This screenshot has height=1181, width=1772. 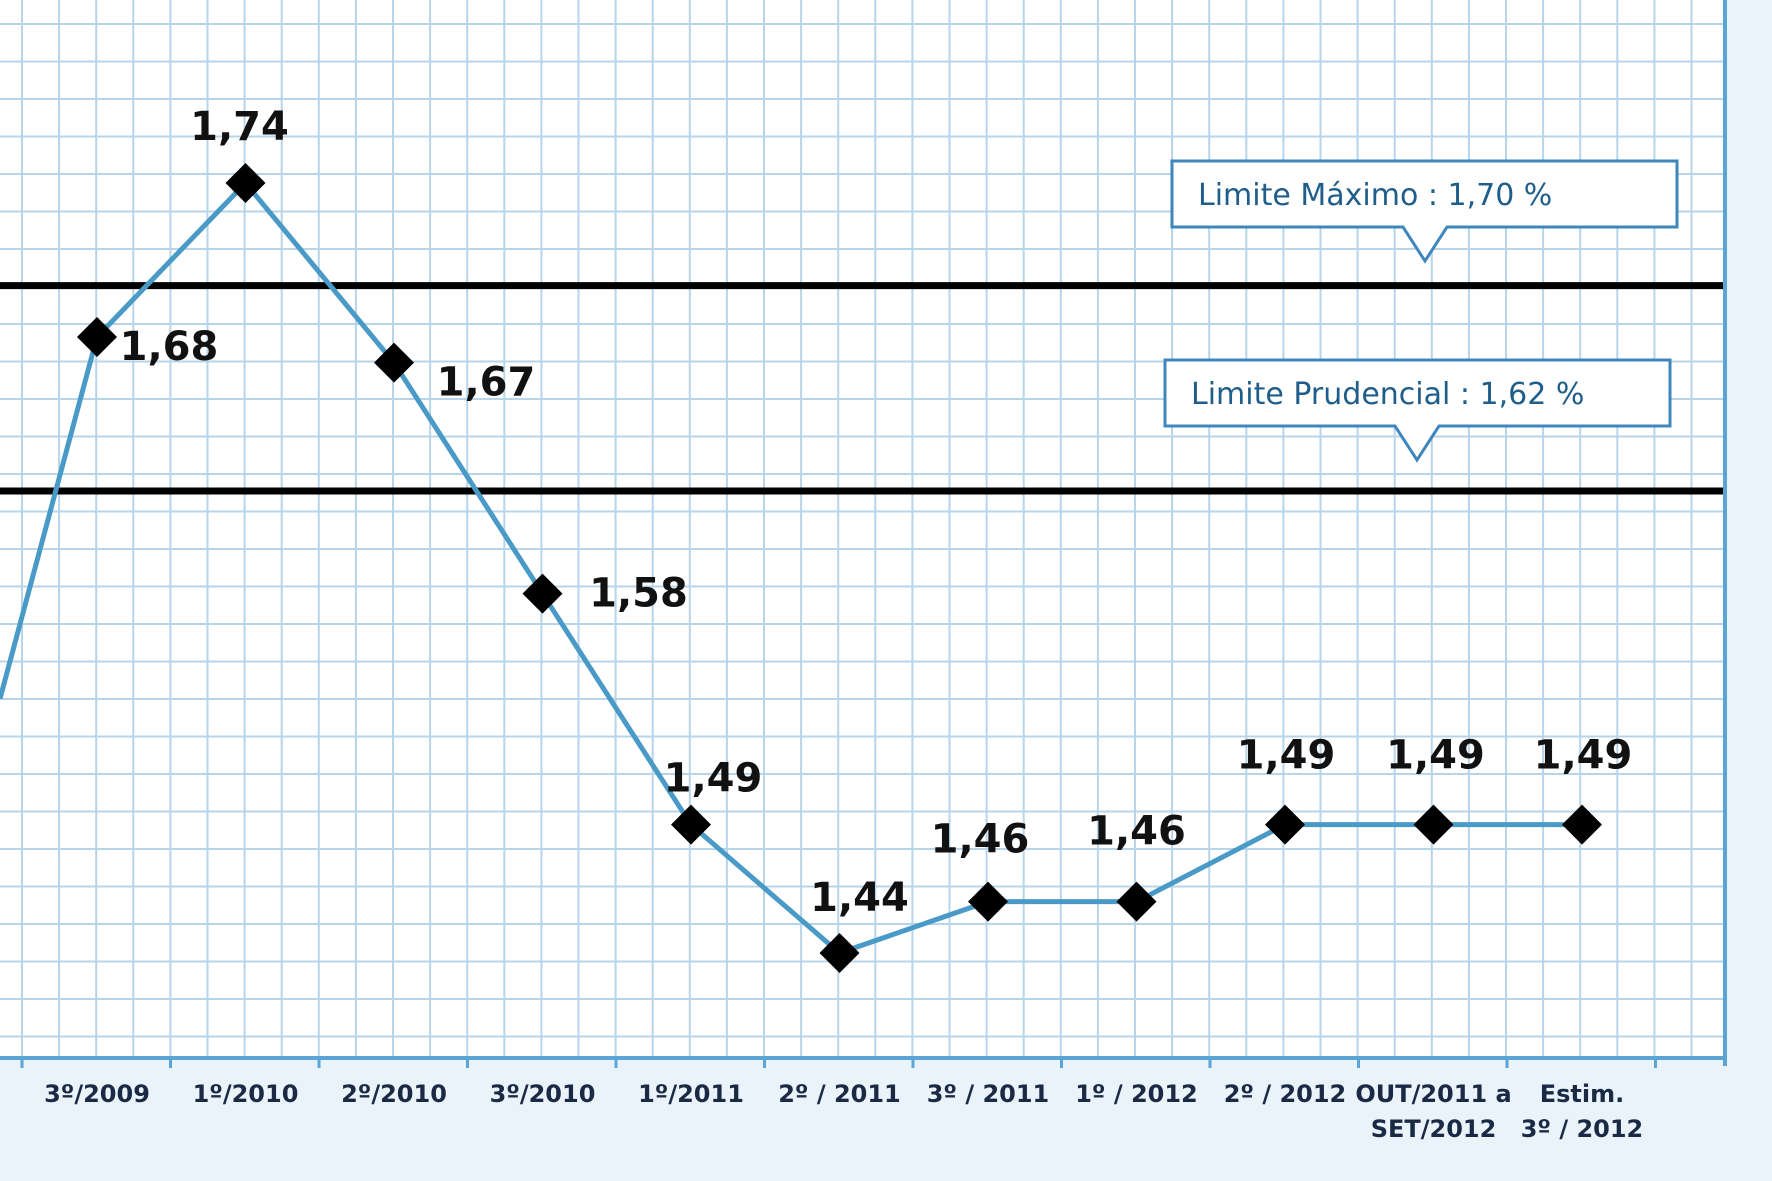 What do you see at coordinates (1387, 394) in the screenshot?
I see `callout-text: Limite Prudencial : 1,62 %` at bounding box center [1387, 394].